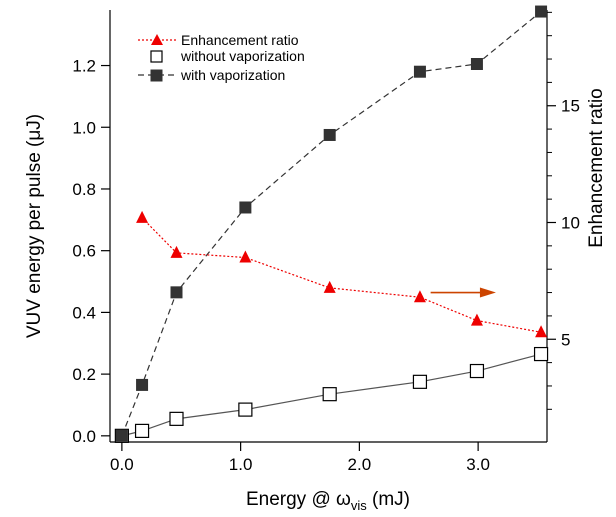 The image size is (616, 517). Describe the element at coordinates (156, 56) in the screenshot. I see `legend-marker-without-vaporization` at that location.